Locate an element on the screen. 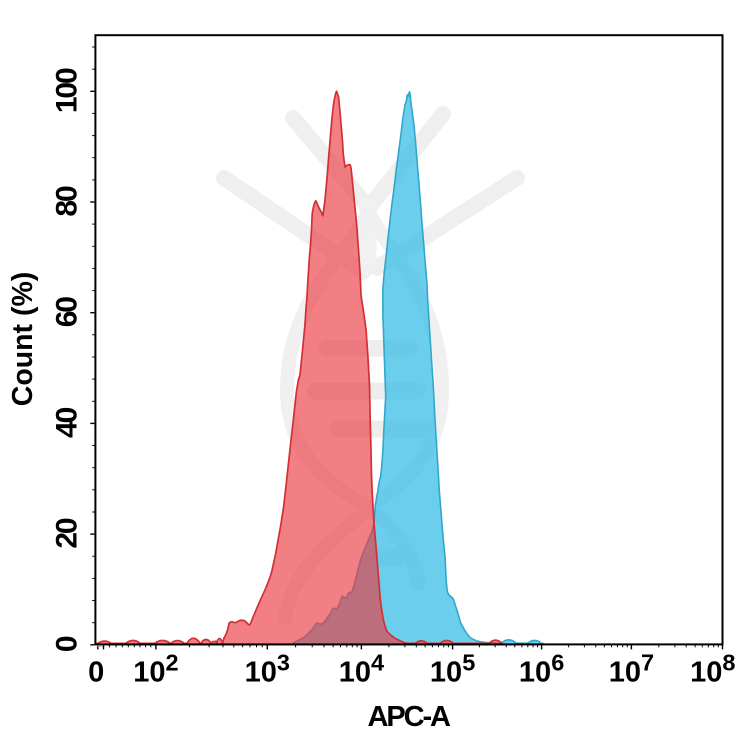 The width and height of the screenshot is (736, 739). svg-text: 20 is located at coordinates (67, 533).